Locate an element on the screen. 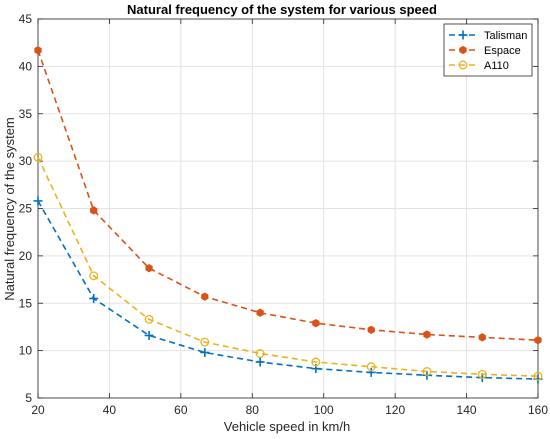 This screenshot has height=439, width=550. x-tick-label: 100 is located at coordinates (324, 410).